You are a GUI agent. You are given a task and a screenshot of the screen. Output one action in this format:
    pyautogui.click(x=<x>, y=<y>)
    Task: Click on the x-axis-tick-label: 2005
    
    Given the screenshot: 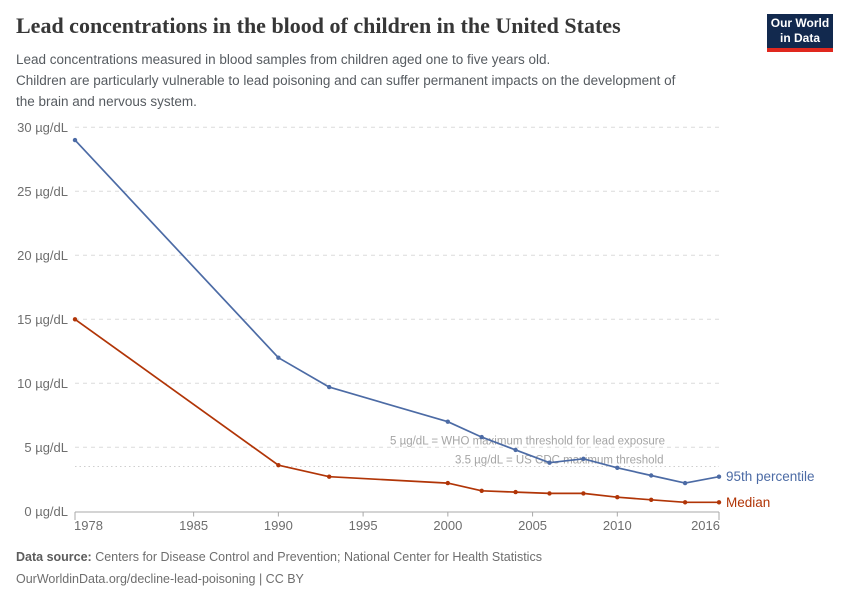 What is the action you would take?
    pyautogui.click(x=532, y=525)
    